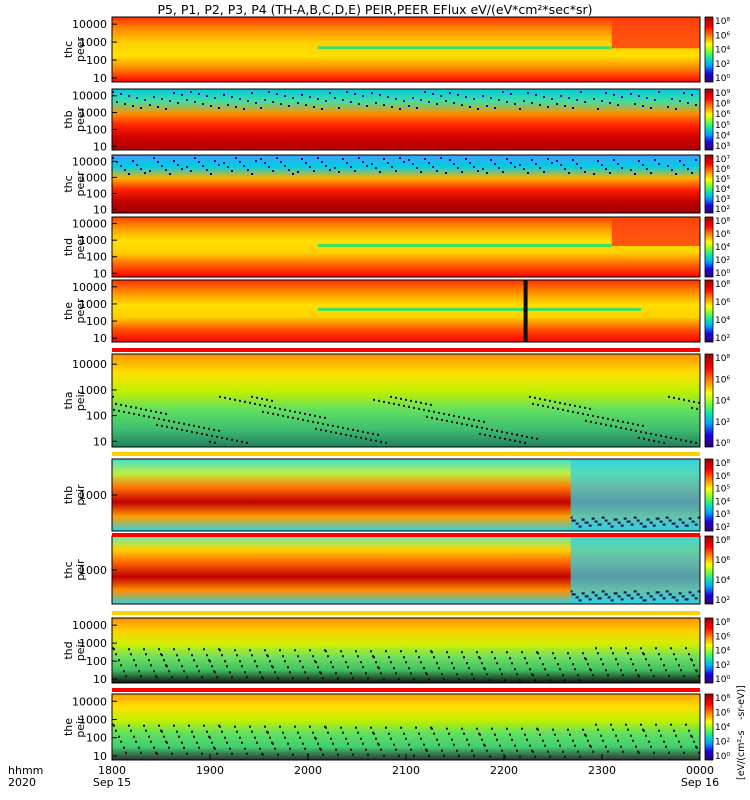 This screenshot has height=800, width=750. What do you see at coordinates (80, 400) in the screenshot?
I see `ylabel-line2: peir` at bounding box center [80, 400].